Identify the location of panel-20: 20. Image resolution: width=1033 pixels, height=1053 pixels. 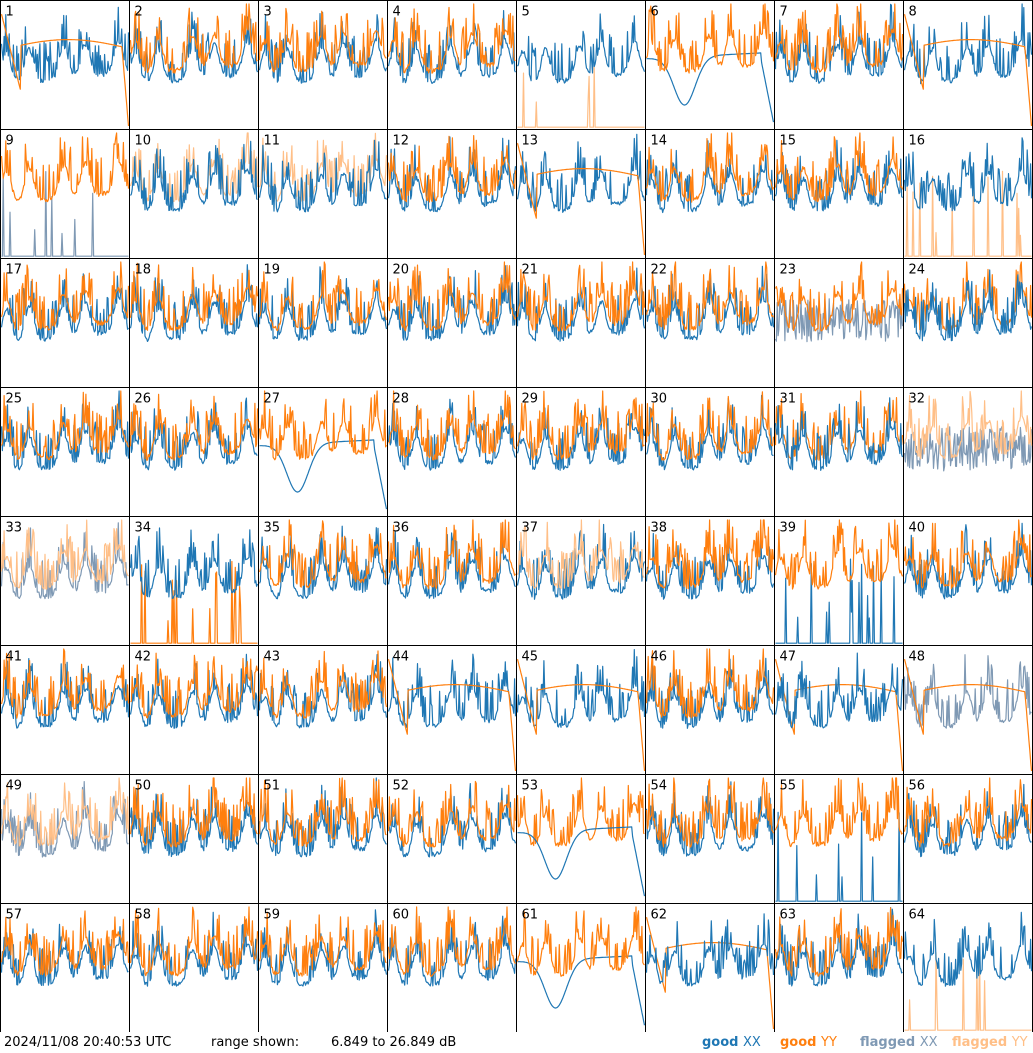
(452, 323).